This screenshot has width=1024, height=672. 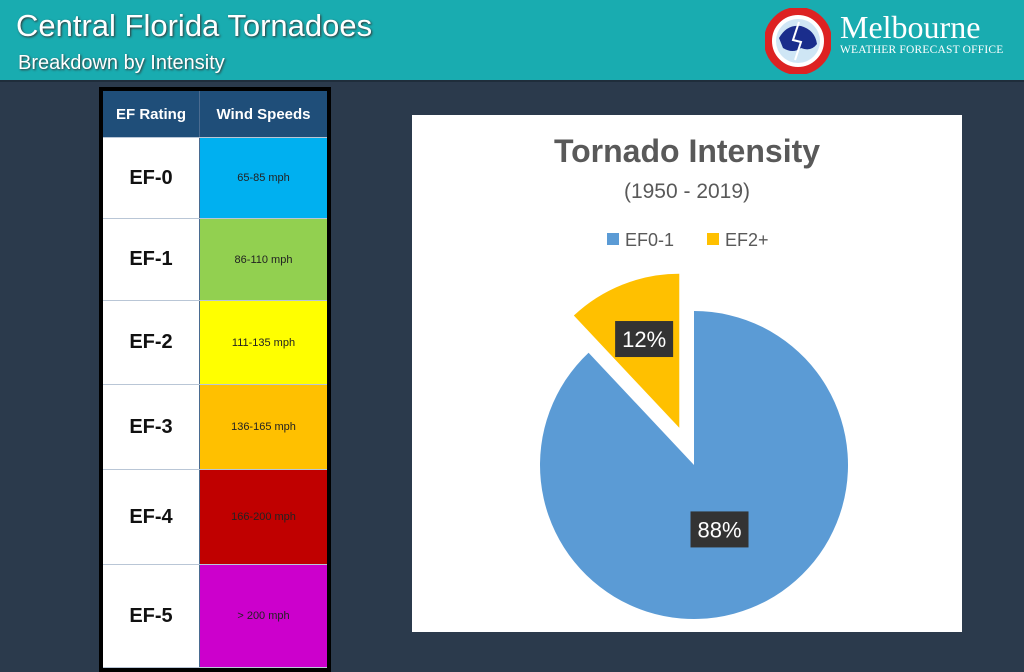 I want to click on table-row: EF-5 > 200 mph, so click(x=215, y=616).